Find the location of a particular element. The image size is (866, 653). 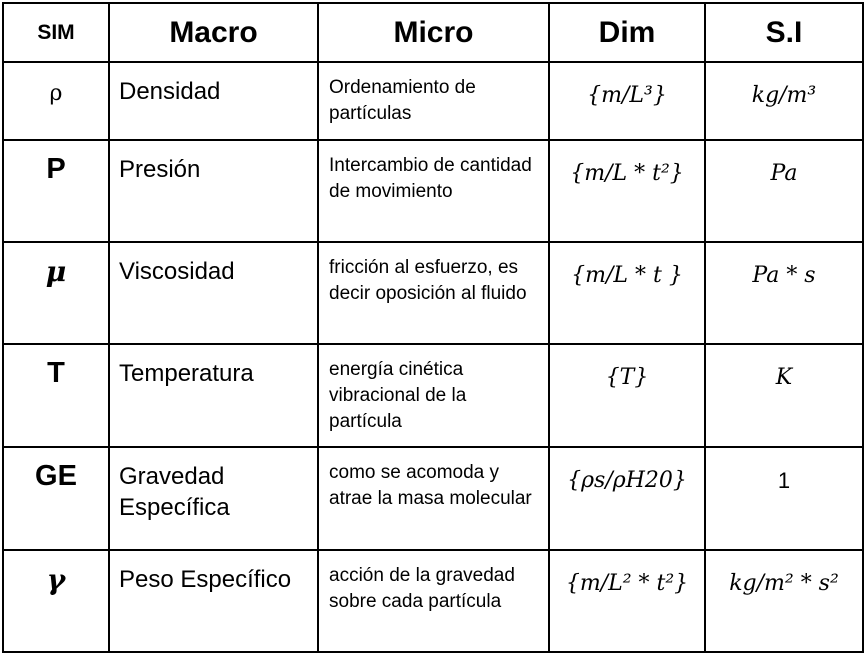

symbol-cell: T is located at coordinates (56, 395).